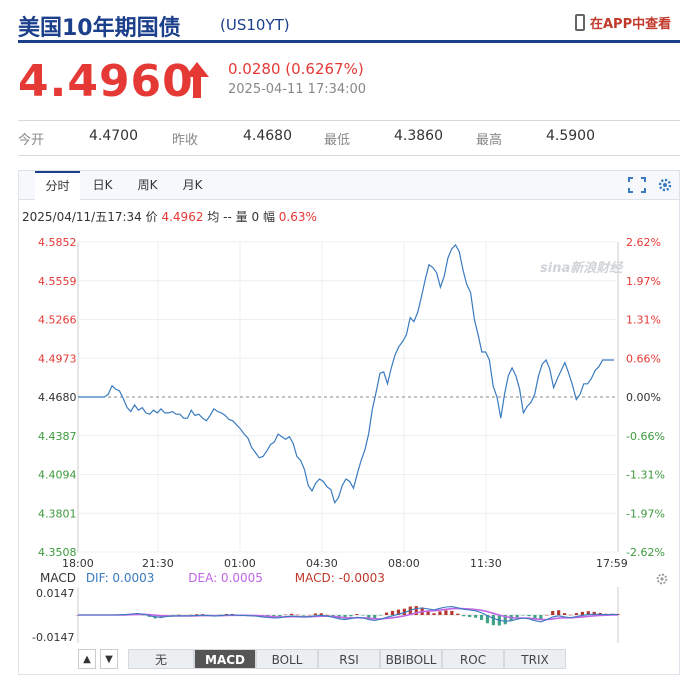  What do you see at coordinates (151, 217) in the screenshot?
I see `info-price-label: 价` at bounding box center [151, 217].